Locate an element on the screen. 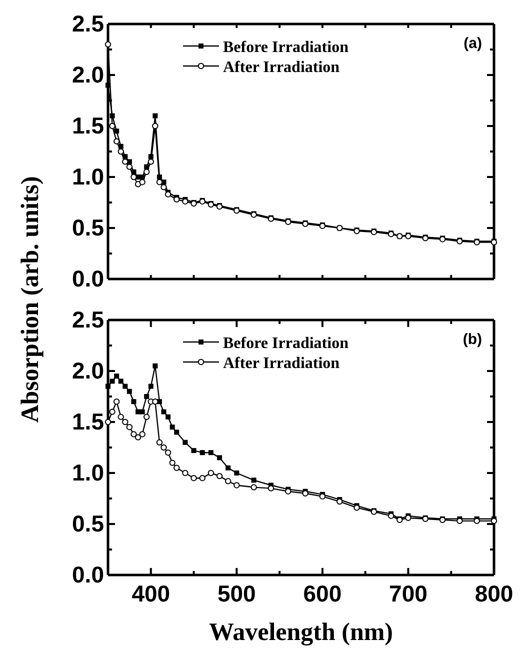 This screenshot has height=648, width=520. x-tick-label: 700 is located at coordinates (408, 593).